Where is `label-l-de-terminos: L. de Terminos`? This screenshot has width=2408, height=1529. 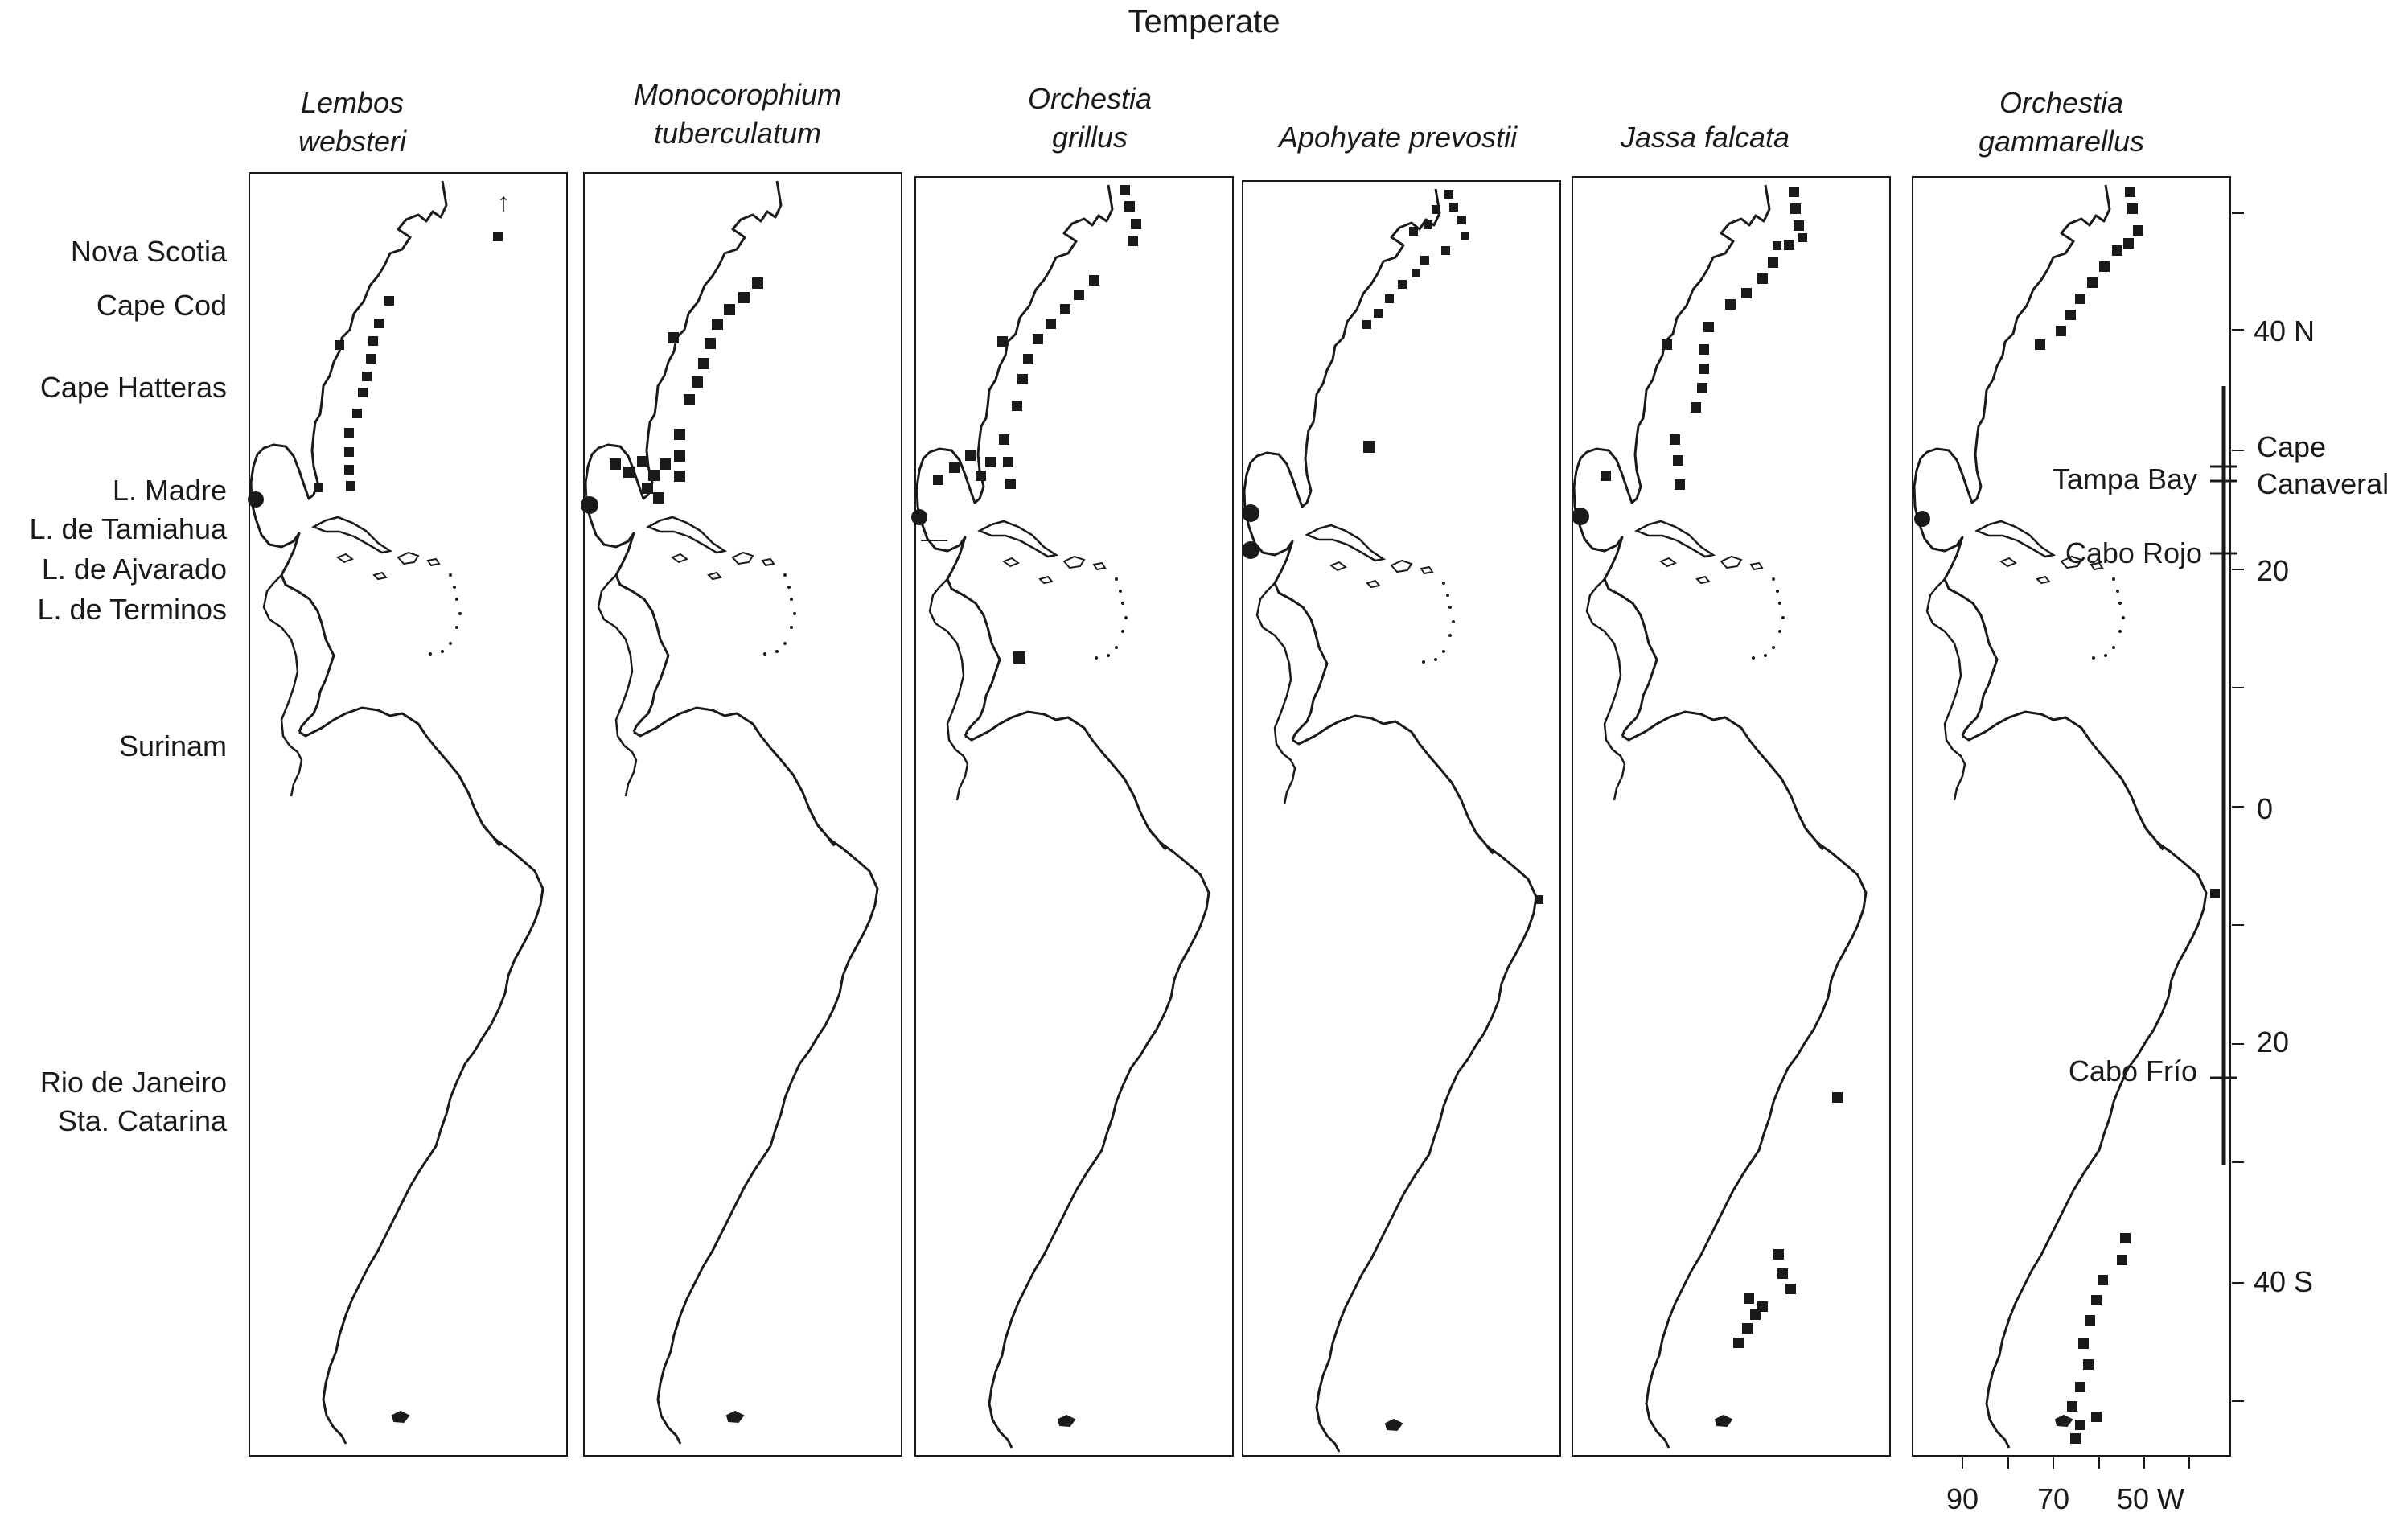 label-l-de-terminos: L. de Terminos is located at coordinates (132, 609).